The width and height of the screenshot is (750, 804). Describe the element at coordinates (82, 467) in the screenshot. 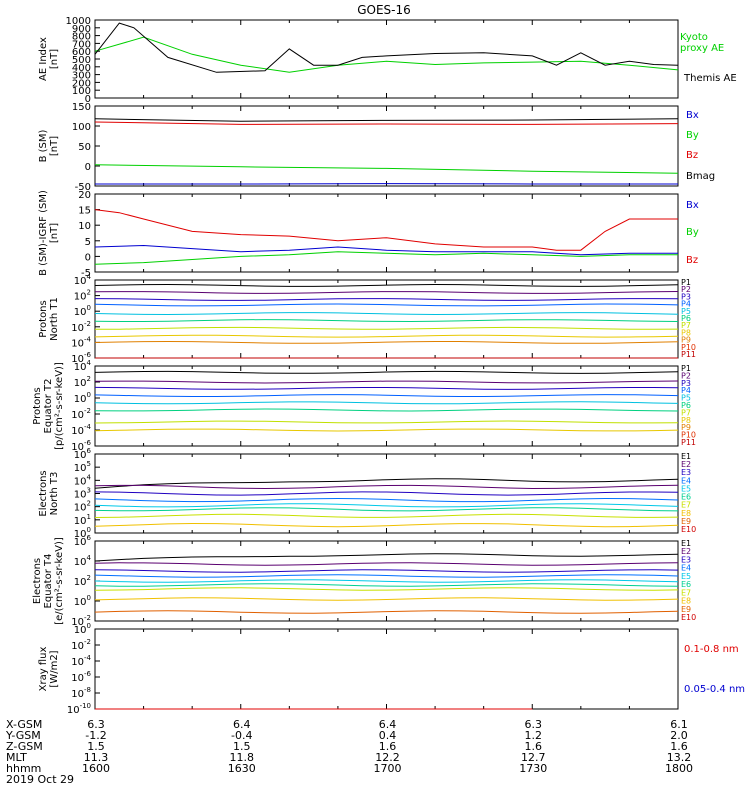

I see `y-tick-label-e_t3: 10⁵` at that location.